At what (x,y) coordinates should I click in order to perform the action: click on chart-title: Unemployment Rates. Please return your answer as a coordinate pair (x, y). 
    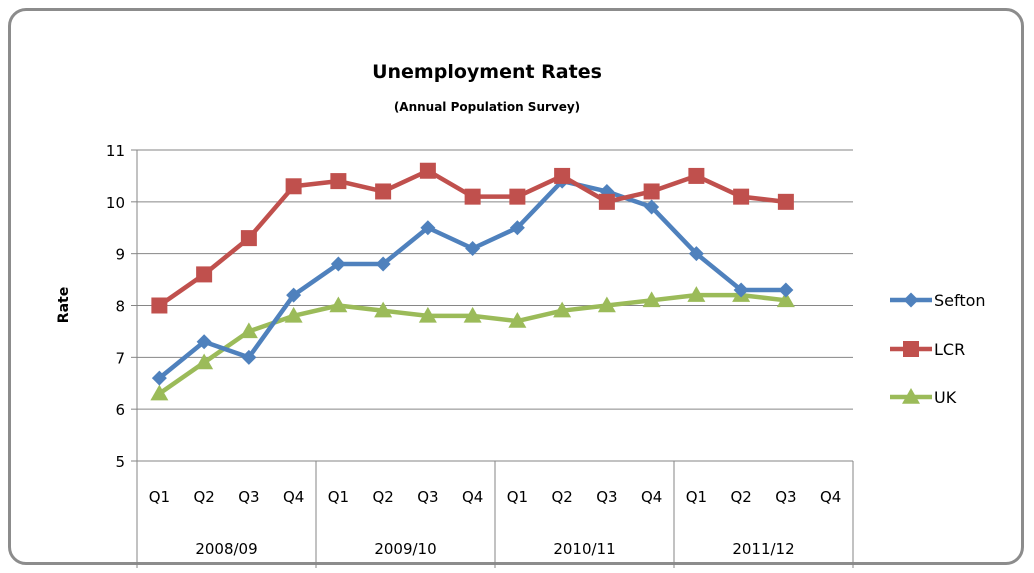
    Looking at the image, I should click on (487, 72).